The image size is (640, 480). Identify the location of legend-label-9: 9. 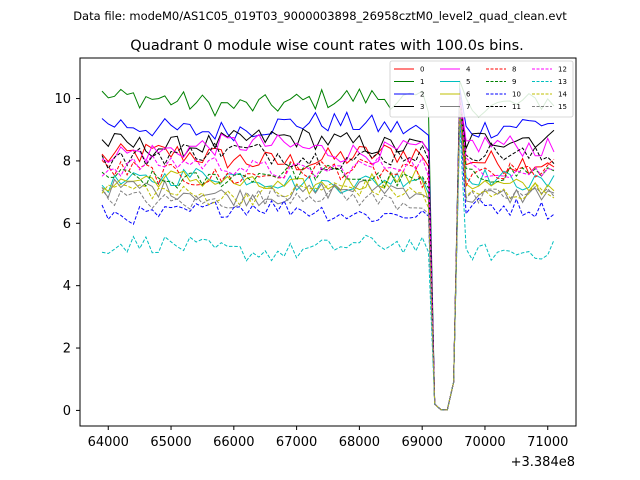
(514, 82).